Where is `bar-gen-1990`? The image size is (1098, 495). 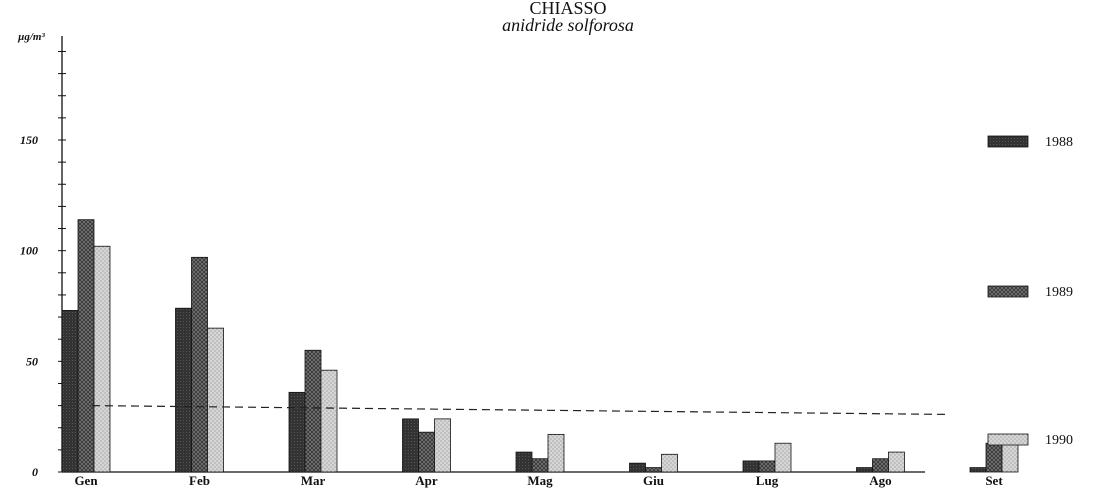
bar-gen-1990 is located at coordinates (102, 359).